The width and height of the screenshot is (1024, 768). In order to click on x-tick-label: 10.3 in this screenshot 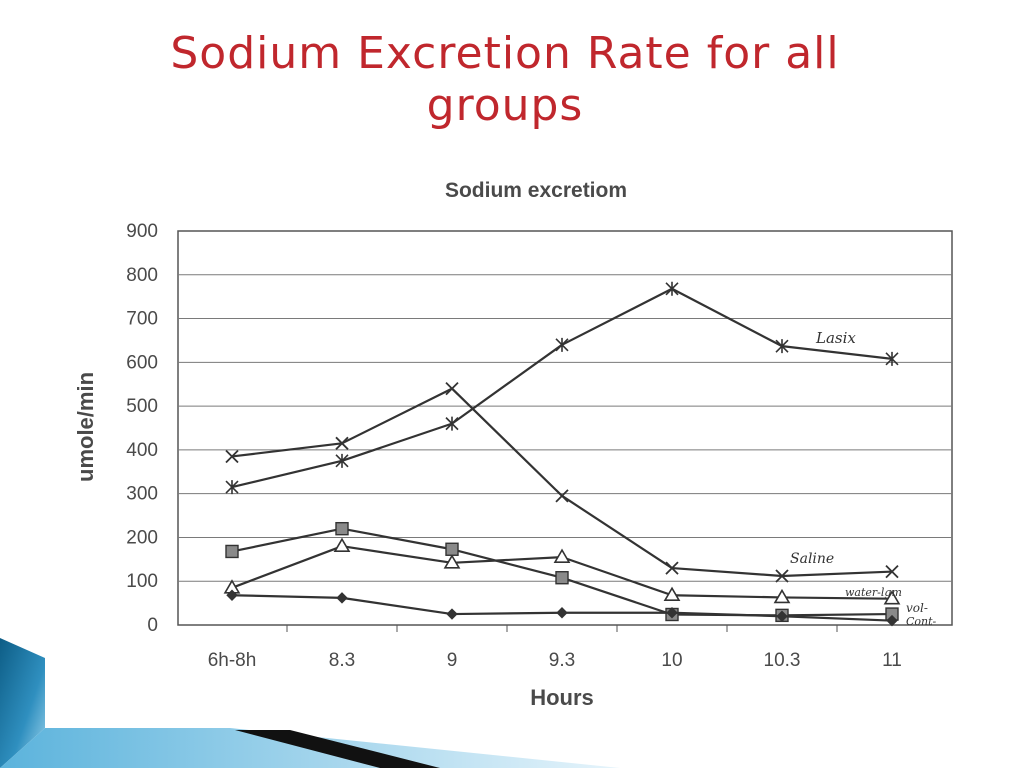, I will do `click(782, 660)`.